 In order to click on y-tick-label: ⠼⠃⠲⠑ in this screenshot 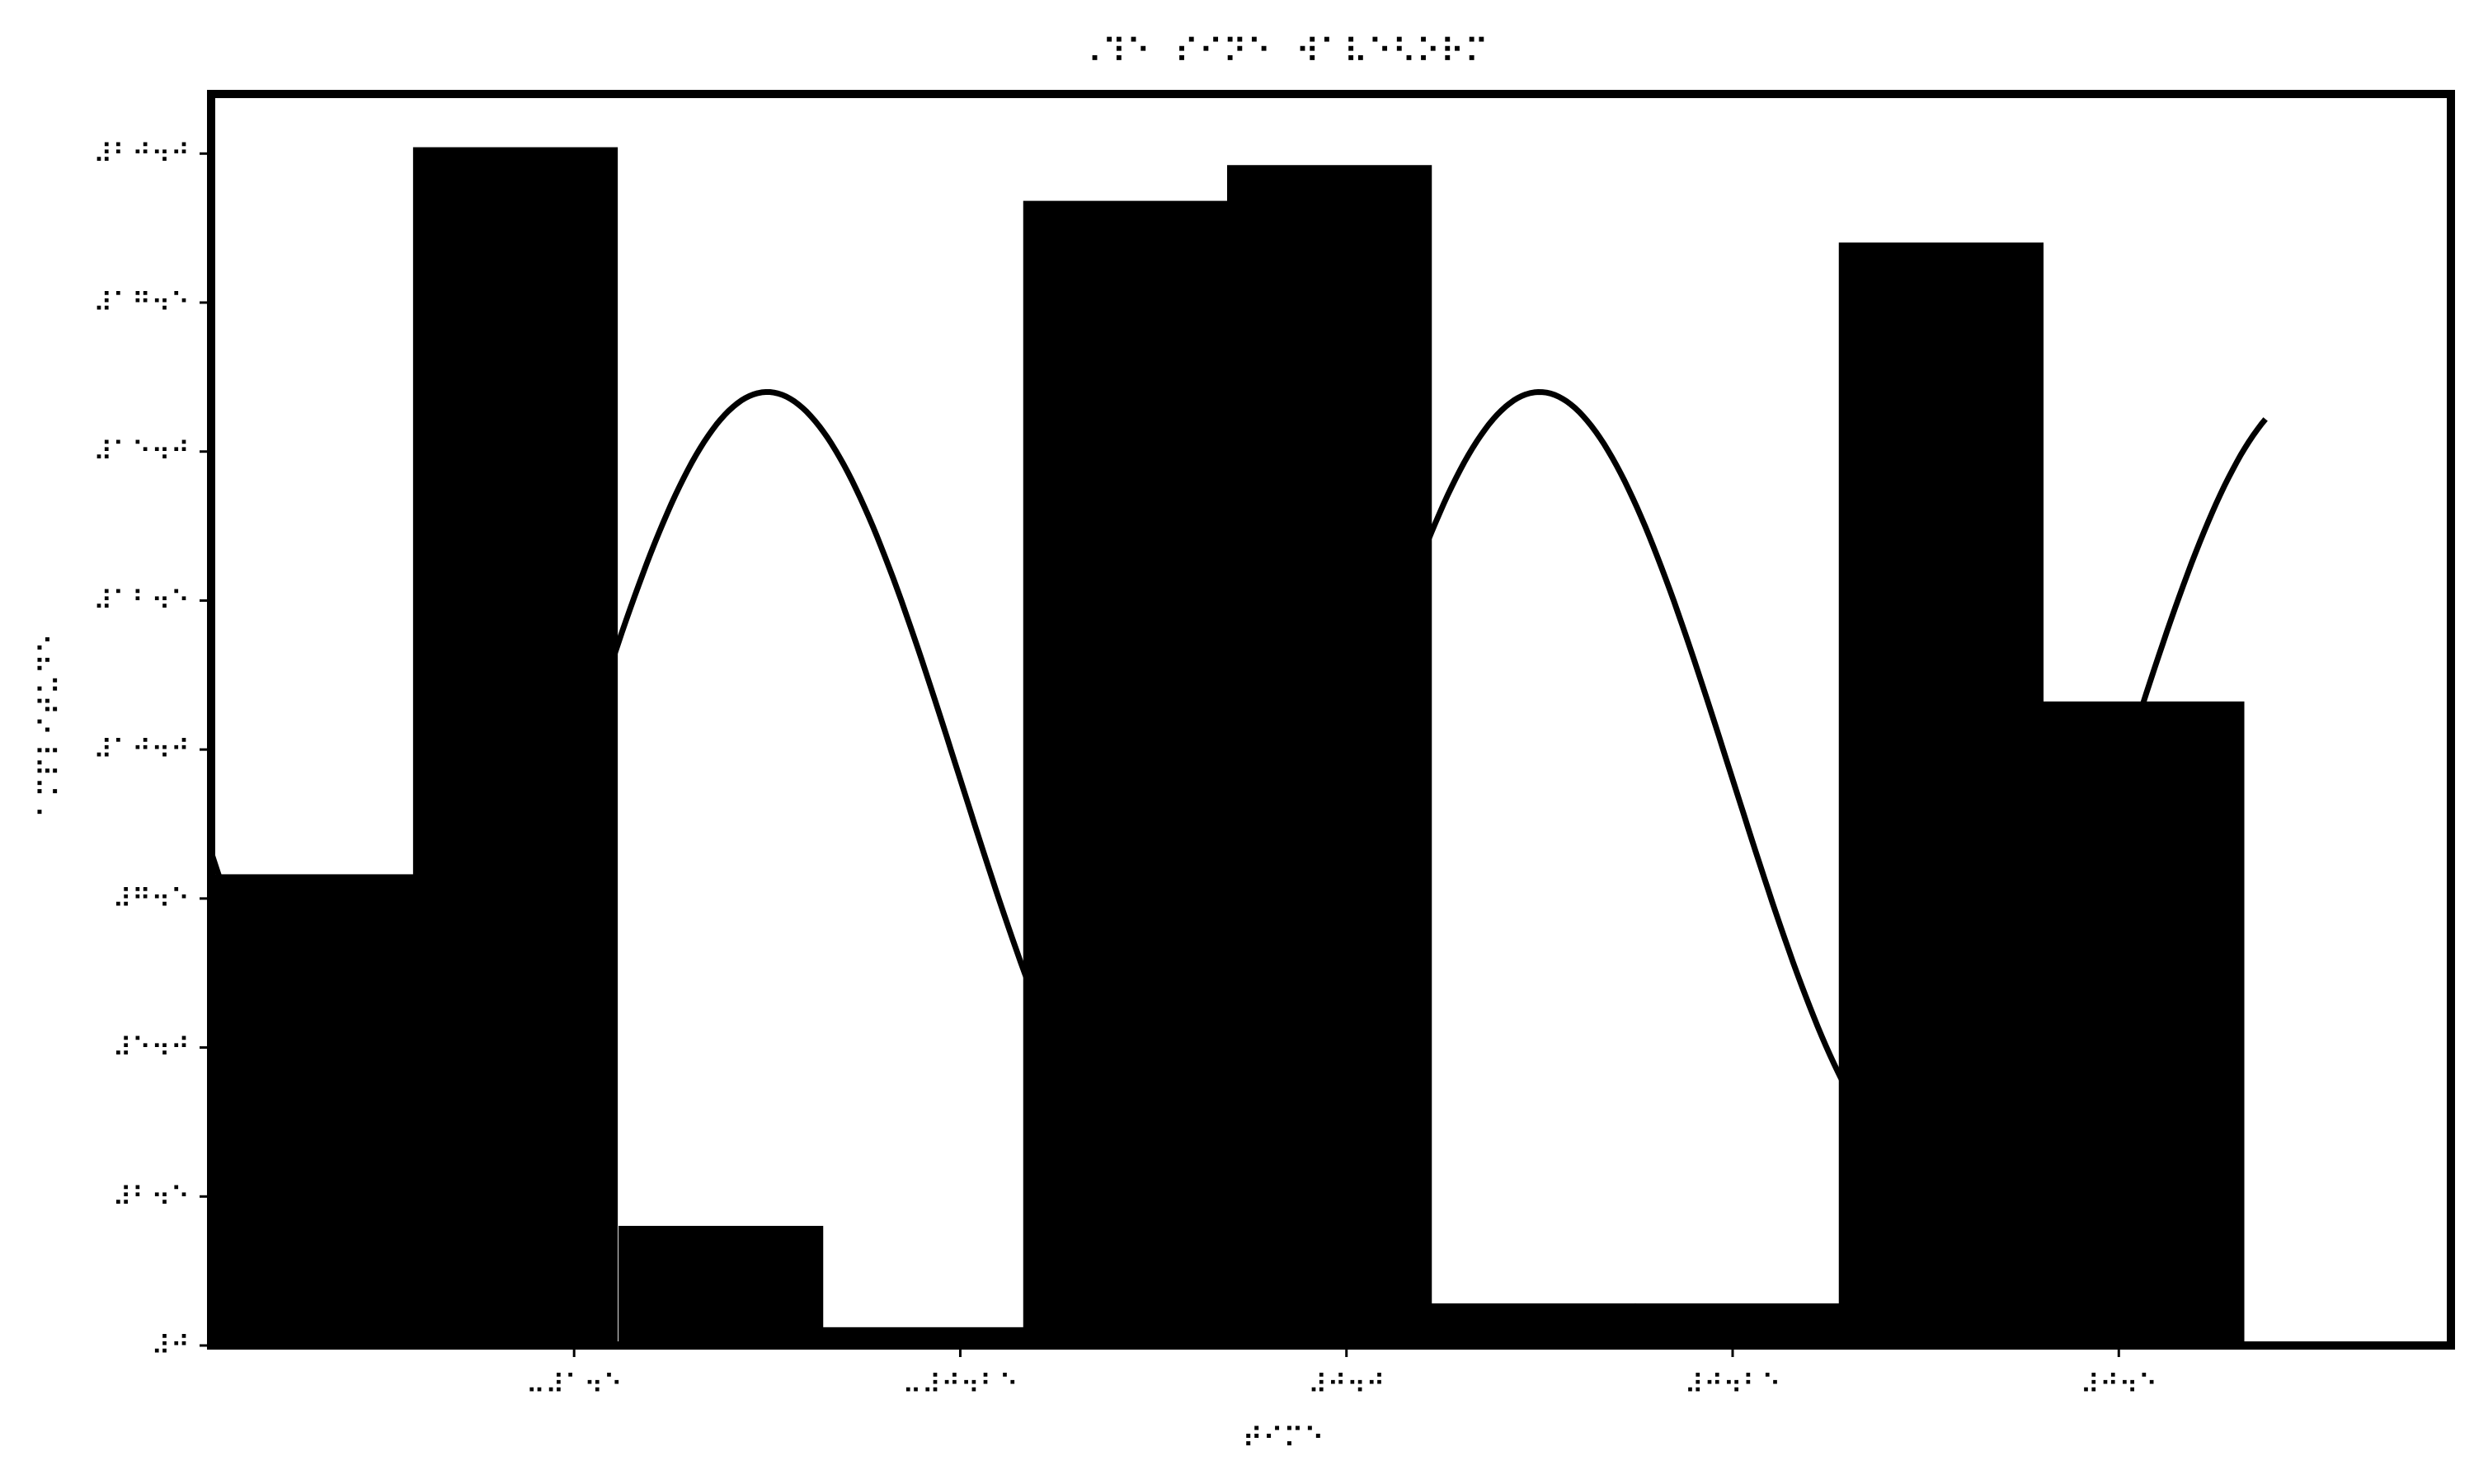, I will do `click(151, 1196)`.